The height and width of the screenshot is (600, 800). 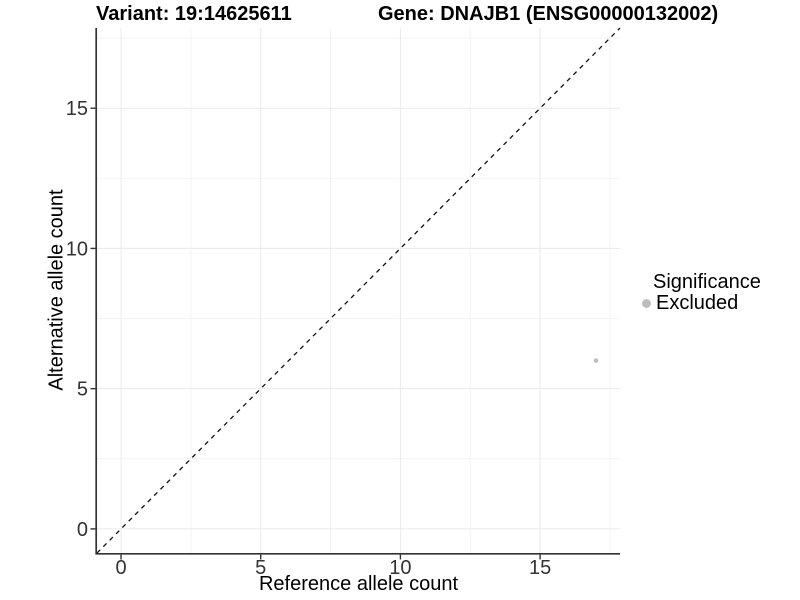 What do you see at coordinates (82, 530) in the screenshot?
I see `y-tick-label: 0` at bounding box center [82, 530].